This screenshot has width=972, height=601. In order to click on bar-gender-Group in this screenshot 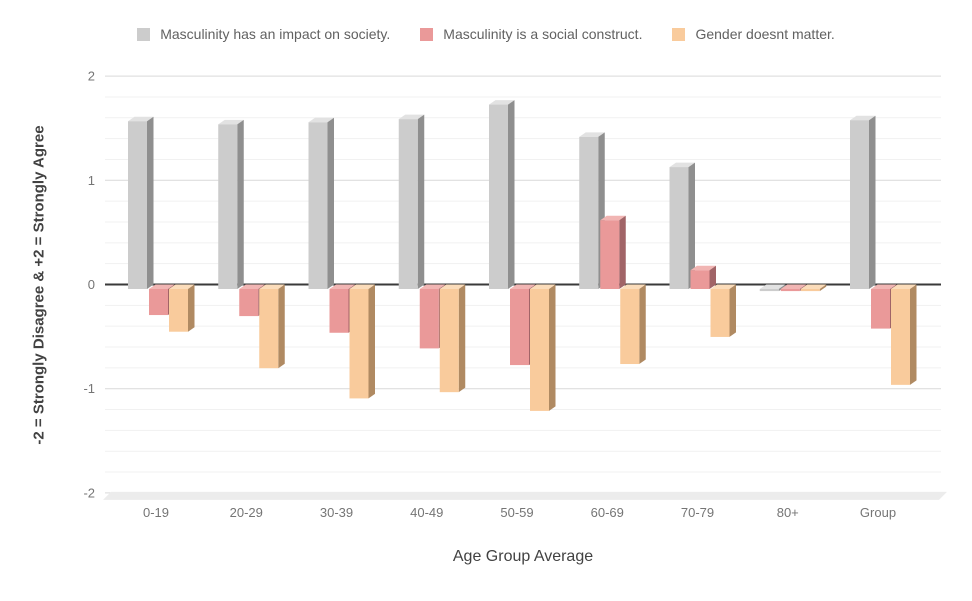, I will do `click(904, 334)`.